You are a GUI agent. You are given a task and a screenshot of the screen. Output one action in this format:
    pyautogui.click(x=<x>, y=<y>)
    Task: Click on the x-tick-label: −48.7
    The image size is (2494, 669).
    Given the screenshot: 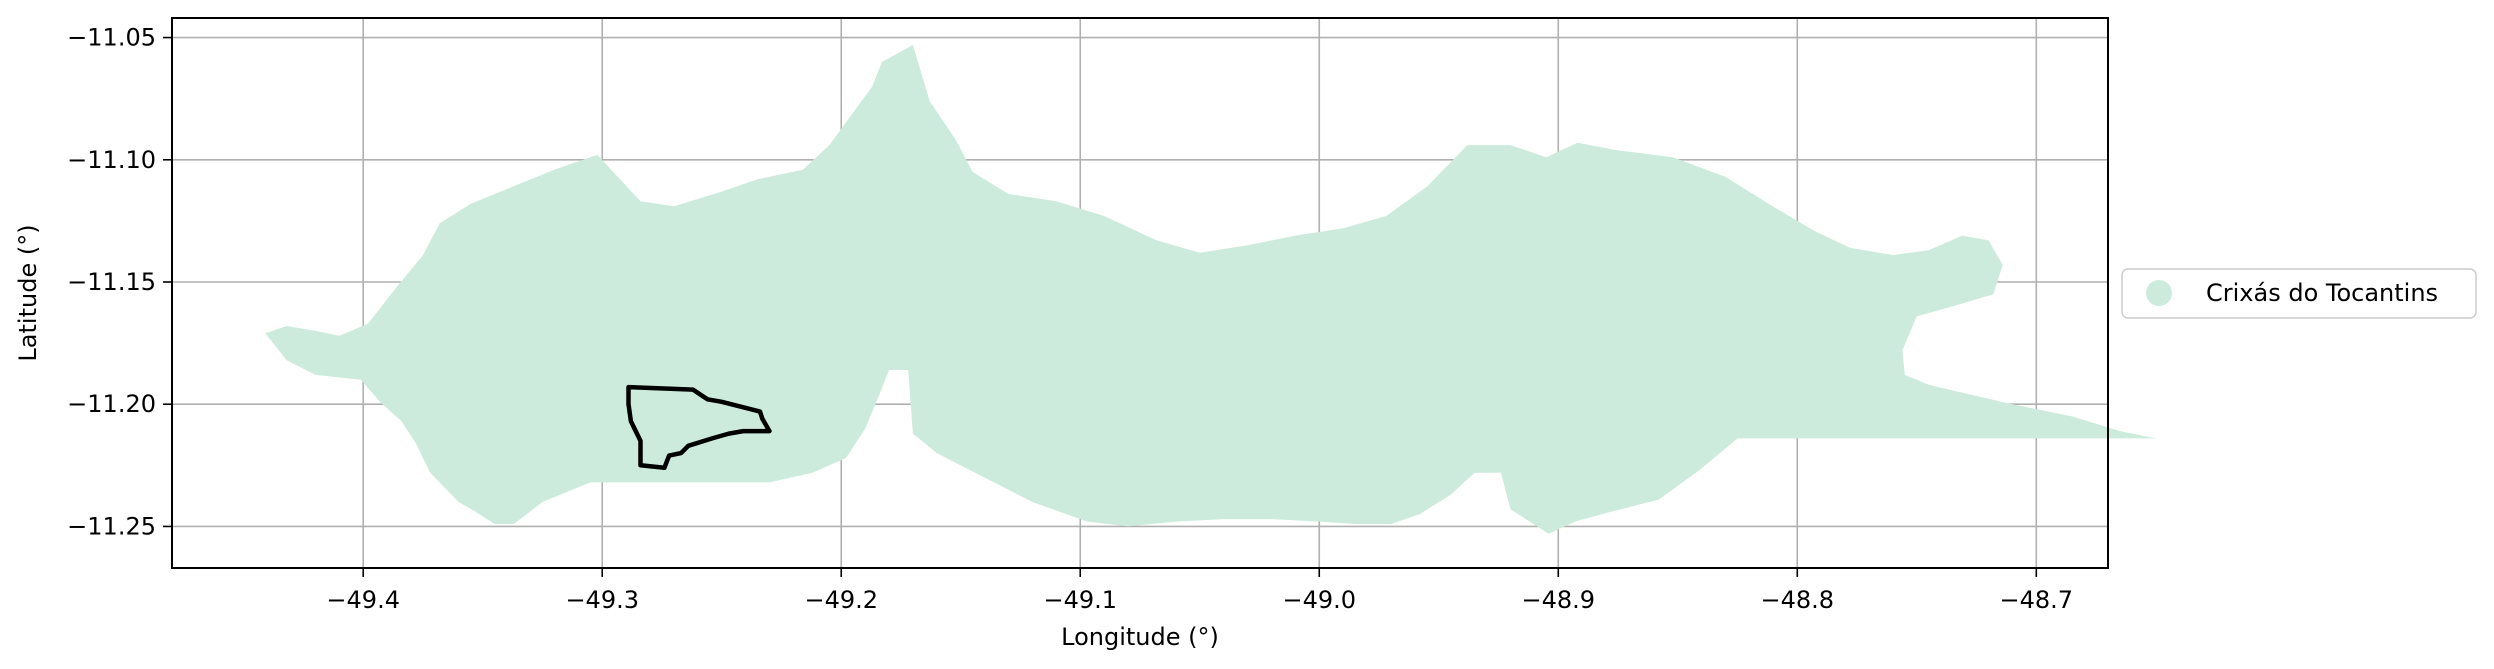 What is the action you would take?
    pyautogui.click(x=2037, y=600)
    